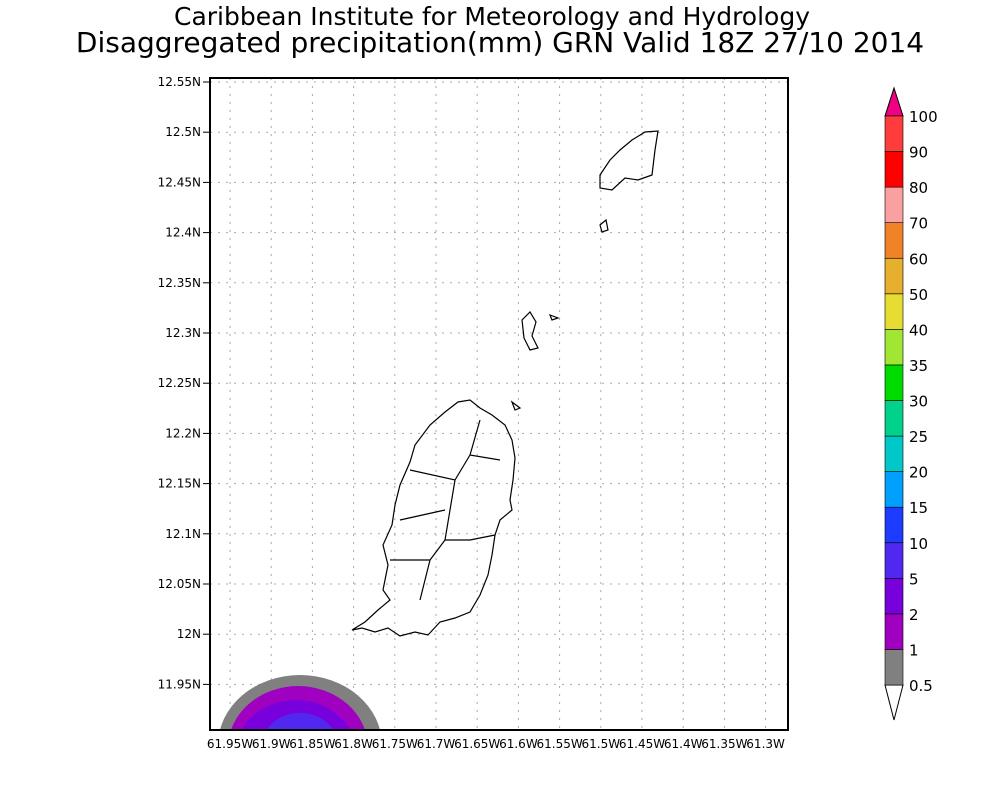 The width and height of the screenshot is (1000, 800). Describe the element at coordinates (559, 744) in the screenshot. I see `x-tick-label: 61.55W` at that location.